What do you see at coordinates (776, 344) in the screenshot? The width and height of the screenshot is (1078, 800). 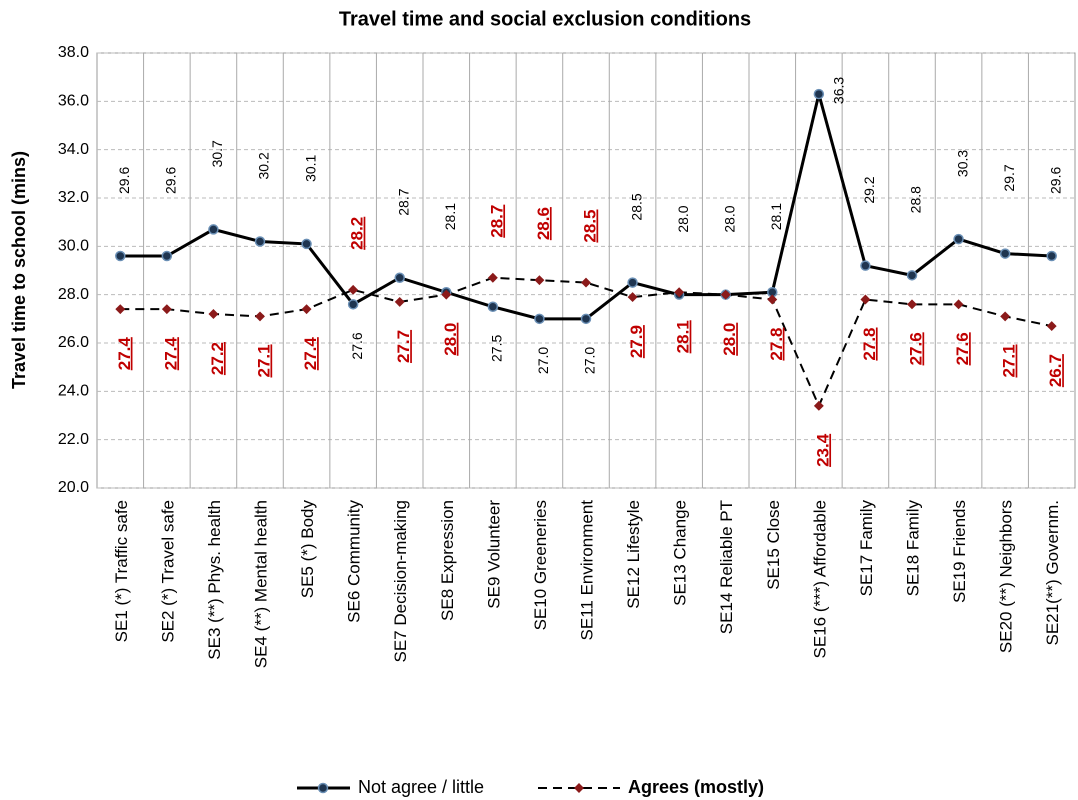 I see `data-label: 27.8` at bounding box center [776, 344].